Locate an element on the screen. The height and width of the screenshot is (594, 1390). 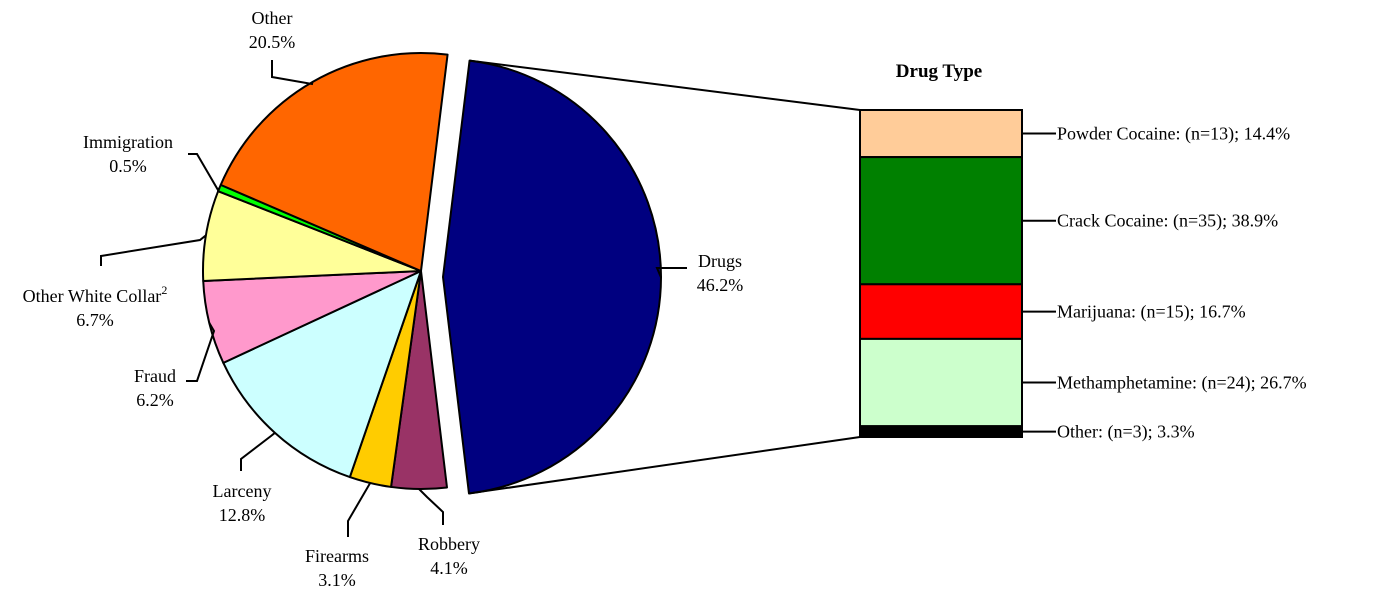
slice-label-drugs: Drugs is located at coordinates (720, 261).